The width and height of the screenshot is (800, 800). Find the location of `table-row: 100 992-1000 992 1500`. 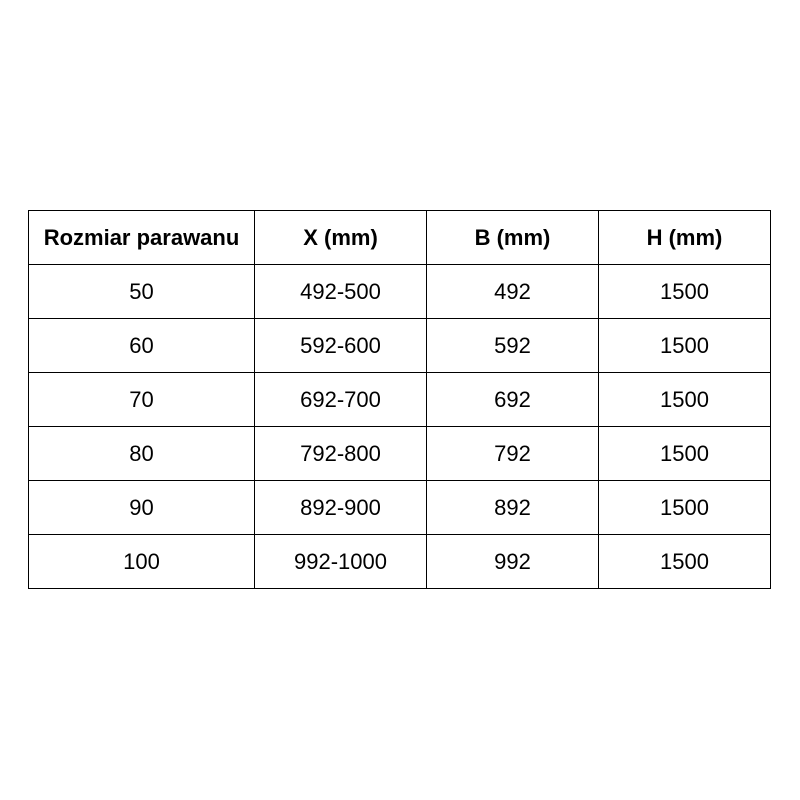

table-row: 100 992-1000 992 1500 is located at coordinates (399, 561).